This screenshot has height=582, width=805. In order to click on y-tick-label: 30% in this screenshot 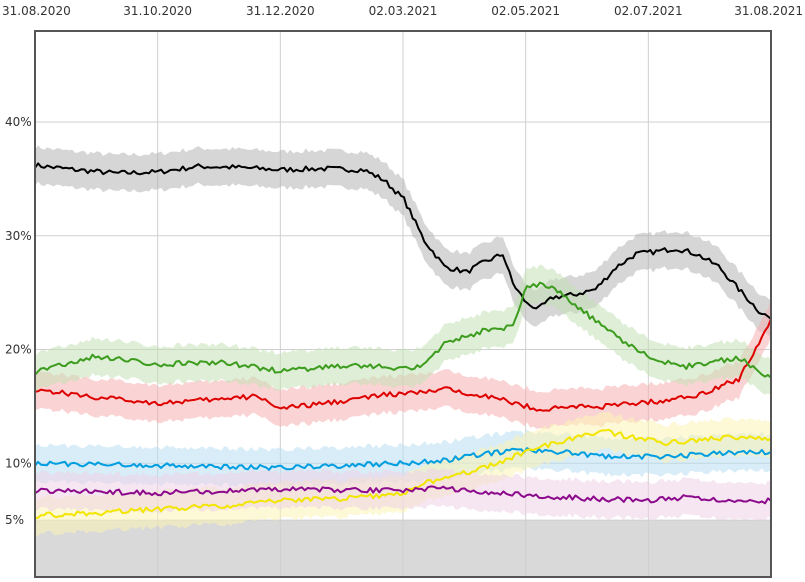, I will do `click(18, 236)`.